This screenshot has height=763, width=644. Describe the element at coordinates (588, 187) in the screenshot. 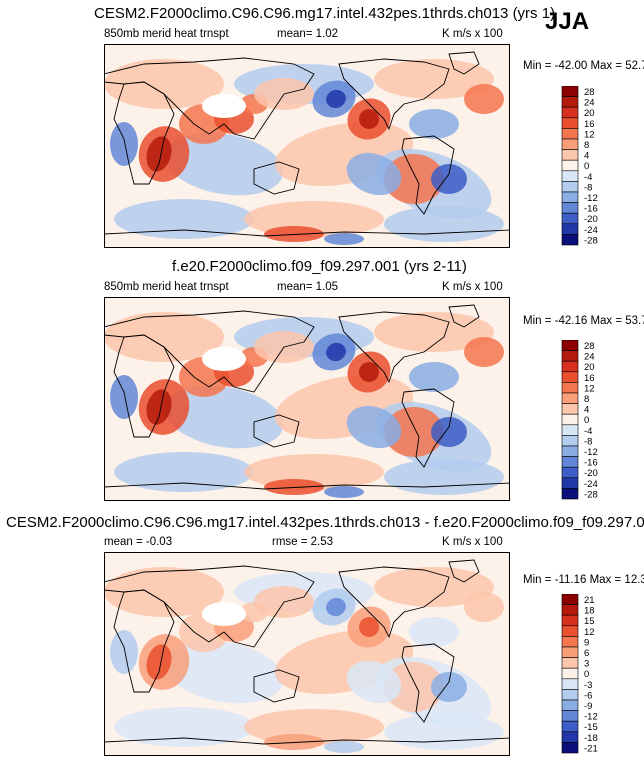

I see `colorbar-tick-label: -8` at that location.